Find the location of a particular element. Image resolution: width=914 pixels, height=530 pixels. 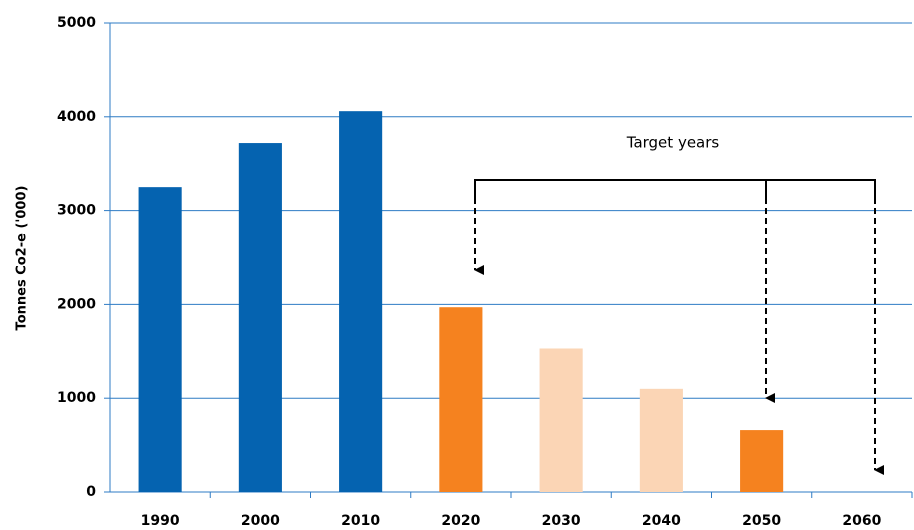

y-tick-label: 2000 is located at coordinates (76, 304).